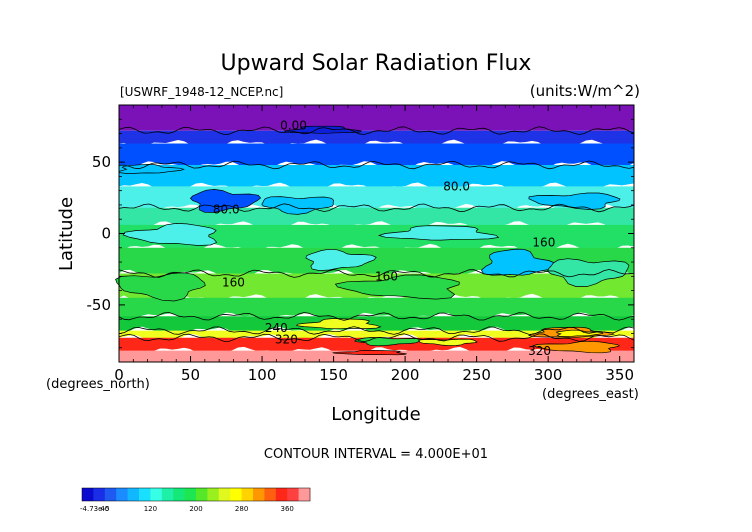 The width and height of the screenshot is (752, 532). What do you see at coordinates (262, 375) in the screenshot?
I see `x-tick-label: 100` at bounding box center [262, 375].